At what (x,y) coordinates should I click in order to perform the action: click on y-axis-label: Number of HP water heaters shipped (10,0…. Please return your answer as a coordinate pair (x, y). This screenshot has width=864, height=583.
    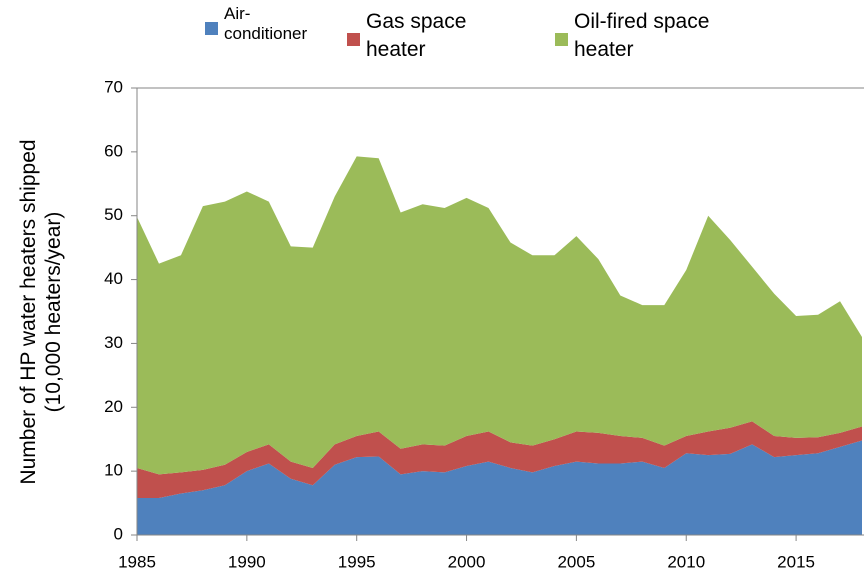
    Looking at the image, I should click on (41, 312).